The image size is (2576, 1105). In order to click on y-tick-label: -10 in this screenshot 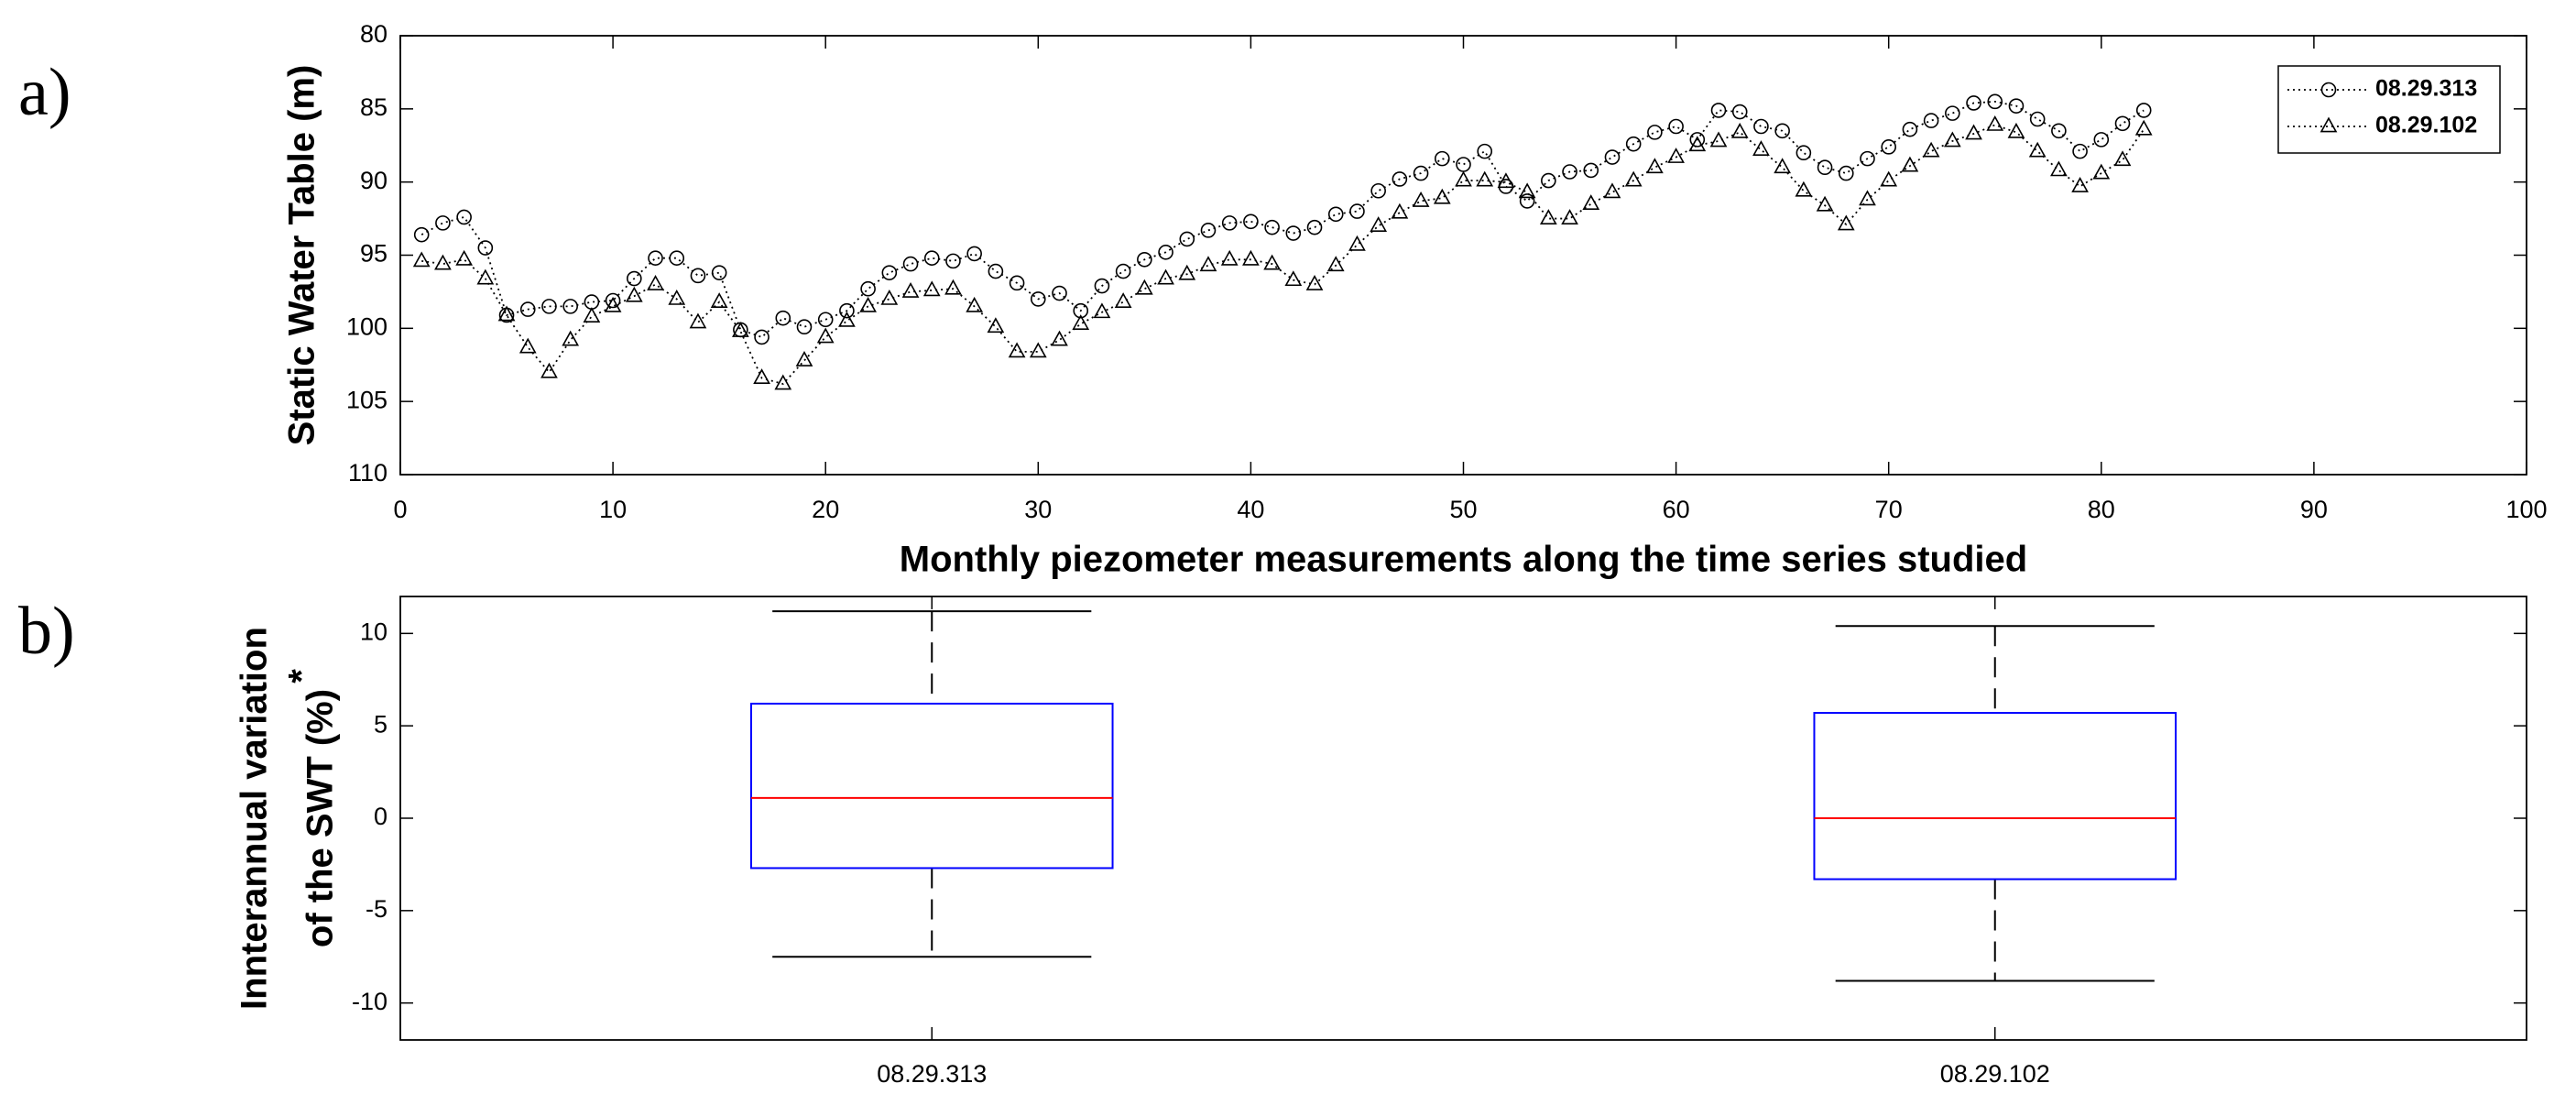, I will do `click(370, 1001)`.